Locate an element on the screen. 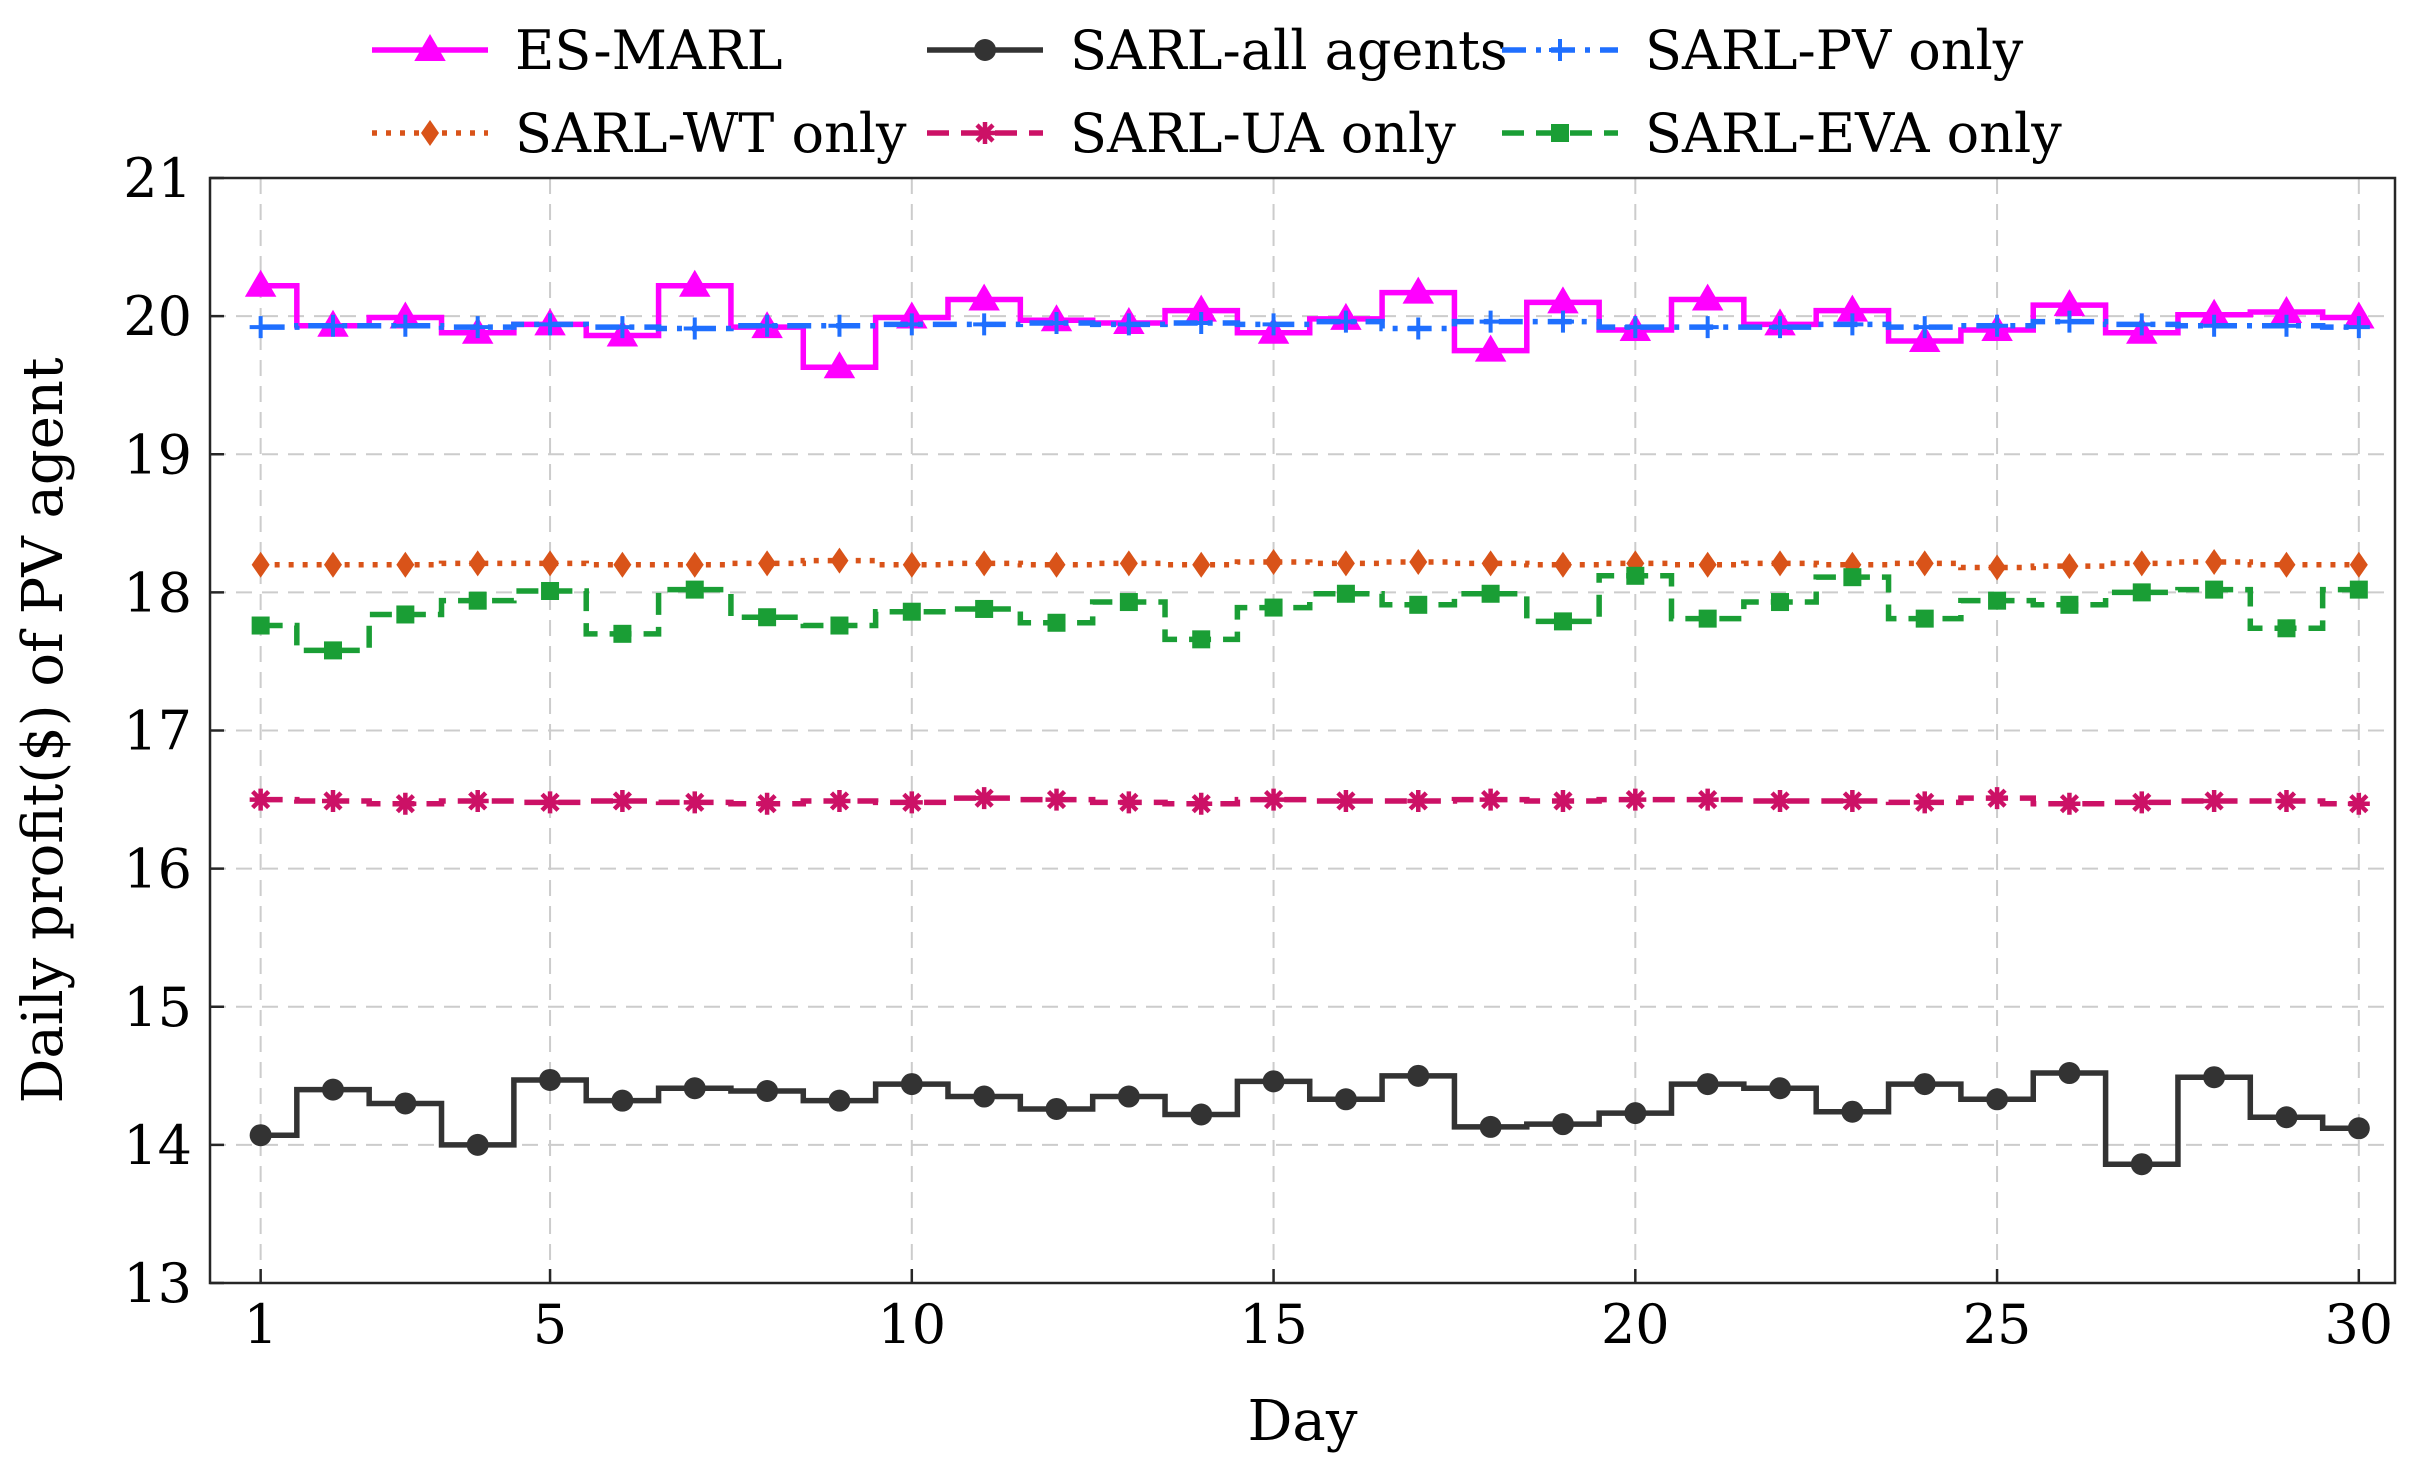 The width and height of the screenshot is (2427, 1476). legend-label: SARL-all agents is located at coordinates (1289, 50).